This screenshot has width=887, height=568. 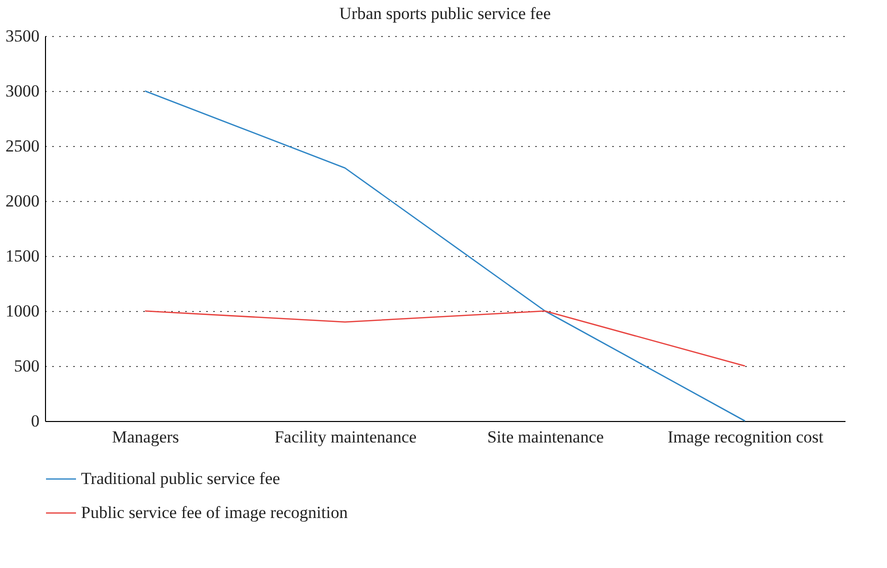 What do you see at coordinates (23, 201) in the screenshot?
I see `y-tick-label: 2000` at bounding box center [23, 201].